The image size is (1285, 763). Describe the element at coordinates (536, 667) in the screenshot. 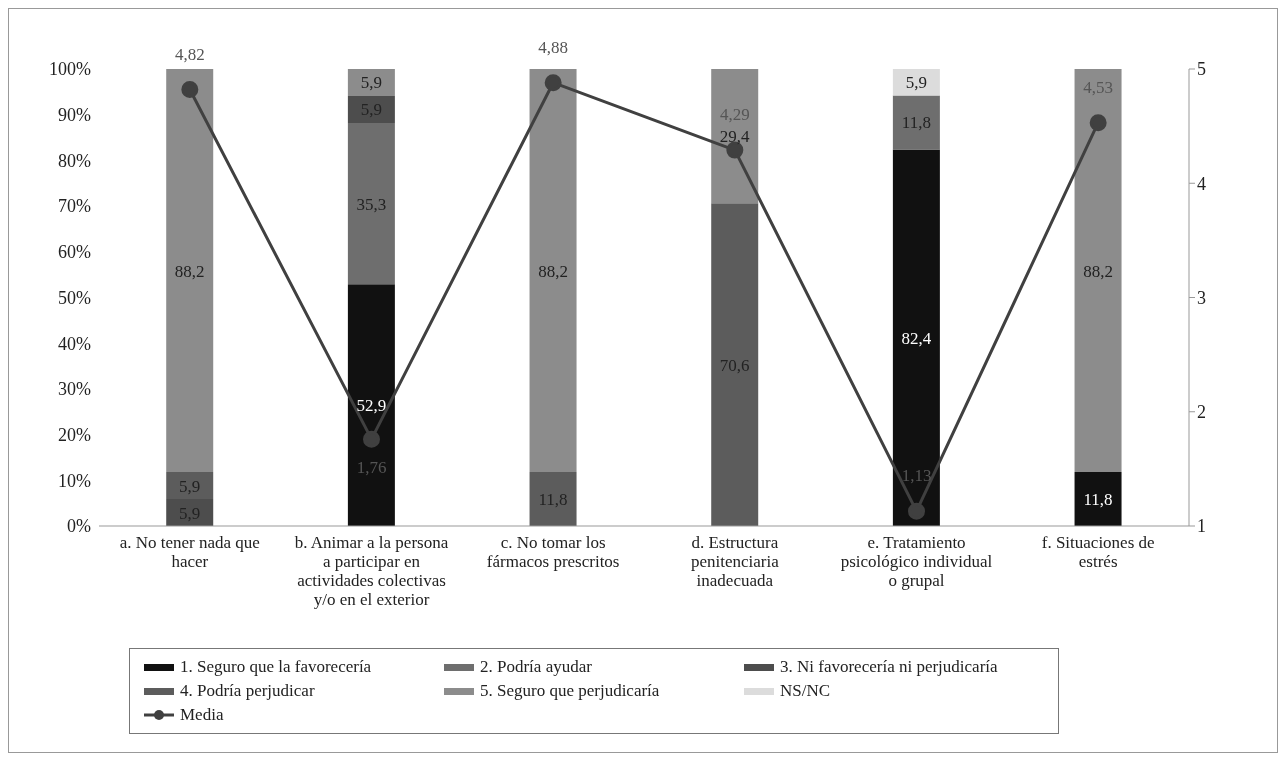

I see `legend-label: 2. Podría ayudar` at that location.